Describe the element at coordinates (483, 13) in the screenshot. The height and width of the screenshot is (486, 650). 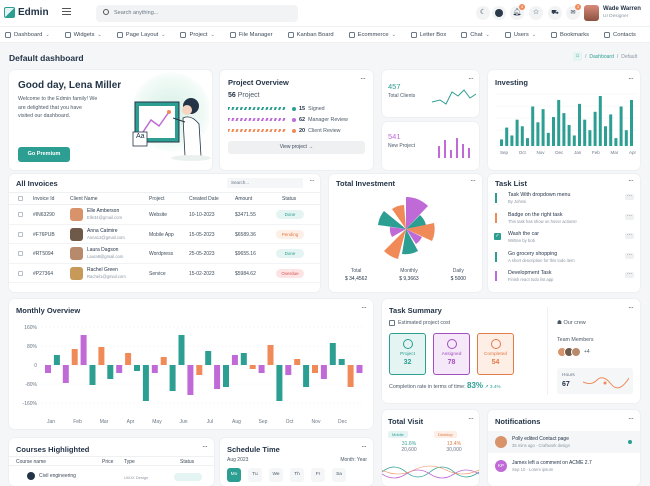
I see `moon-icon: ☾` at that location.